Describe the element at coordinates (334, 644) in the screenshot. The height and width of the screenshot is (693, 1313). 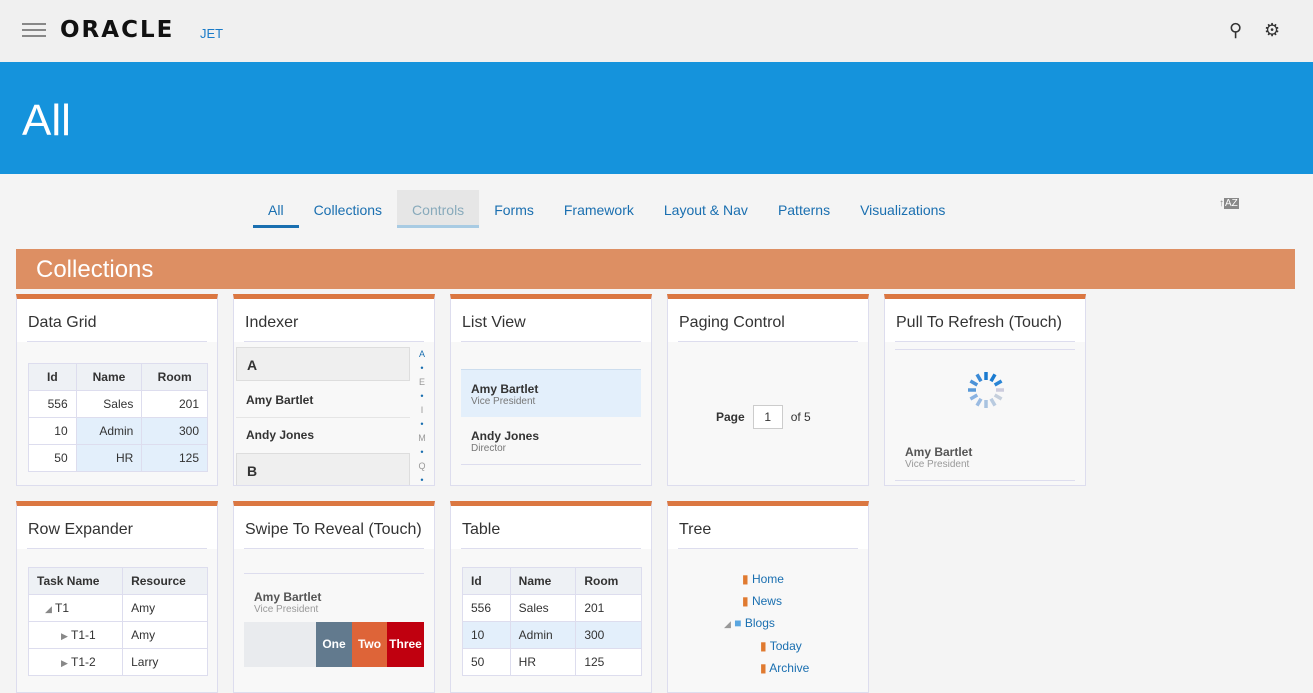
I see `swipe-action-one: One` at that location.